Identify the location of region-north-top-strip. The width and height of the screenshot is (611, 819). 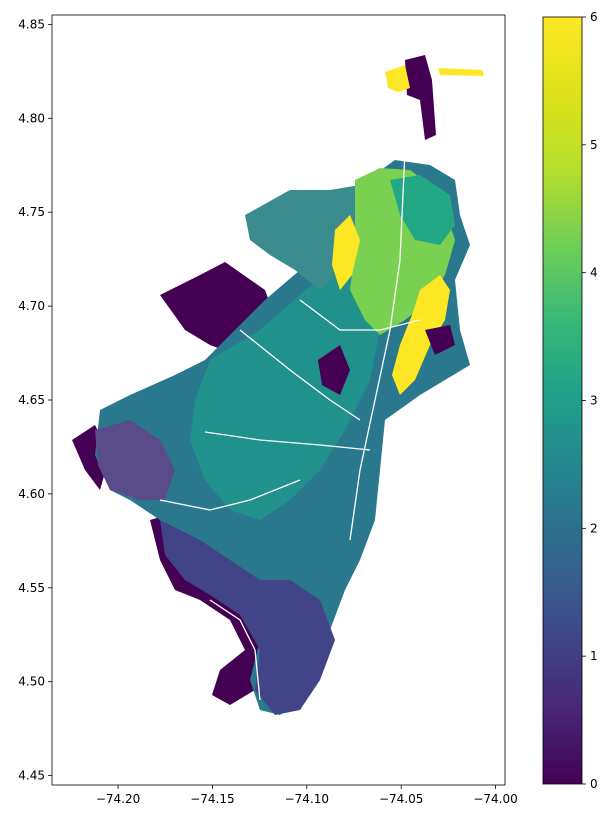
(461, 72).